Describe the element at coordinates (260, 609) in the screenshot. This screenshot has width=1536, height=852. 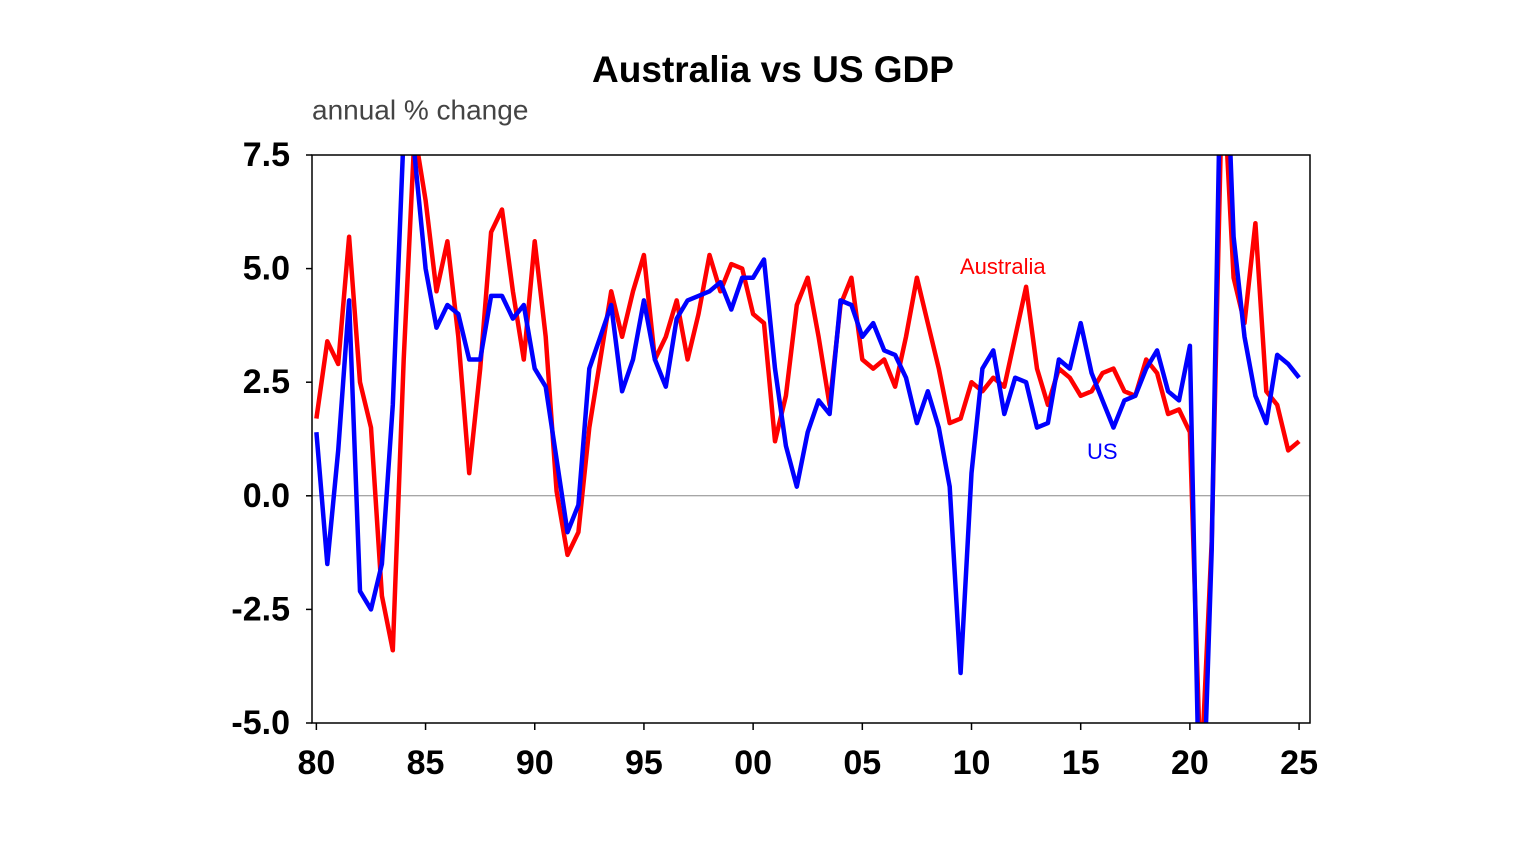
I see `y-tick-label: -2.5` at that location.